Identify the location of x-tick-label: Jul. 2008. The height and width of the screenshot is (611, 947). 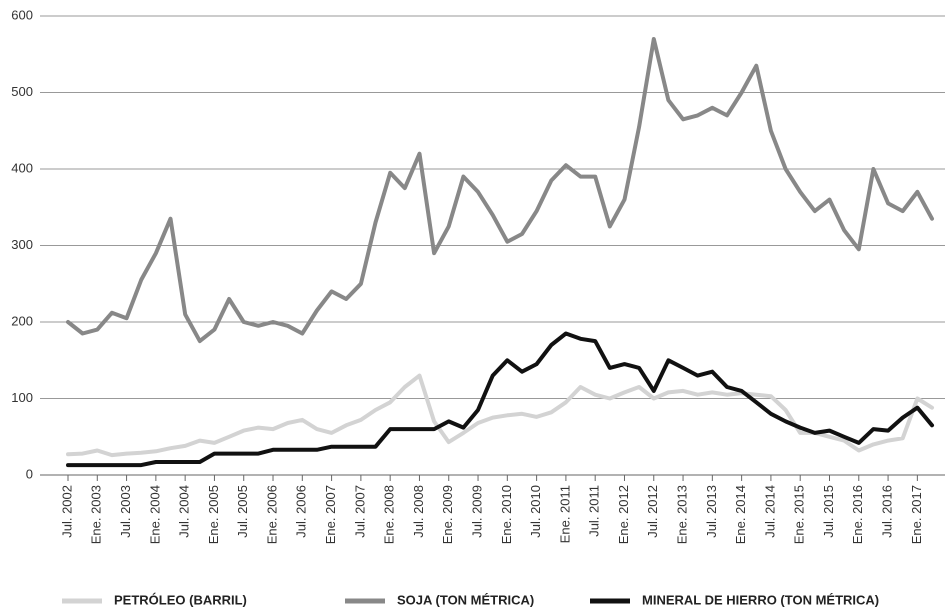
(418, 511).